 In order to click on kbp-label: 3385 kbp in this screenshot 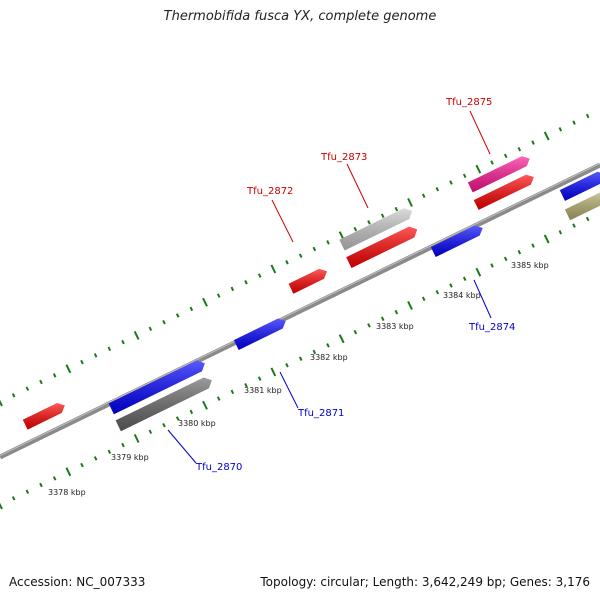, I will do `click(530, 265)`.